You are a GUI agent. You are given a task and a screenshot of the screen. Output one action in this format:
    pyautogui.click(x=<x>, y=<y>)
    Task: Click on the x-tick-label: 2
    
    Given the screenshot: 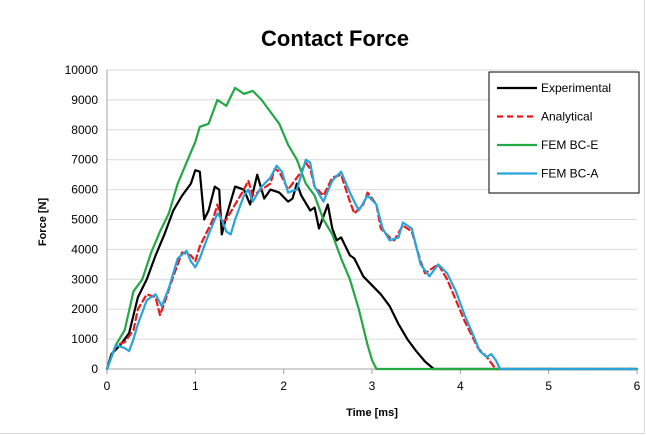 What is the action you would take?
    pyautogui.click(x=283, y=386)
    